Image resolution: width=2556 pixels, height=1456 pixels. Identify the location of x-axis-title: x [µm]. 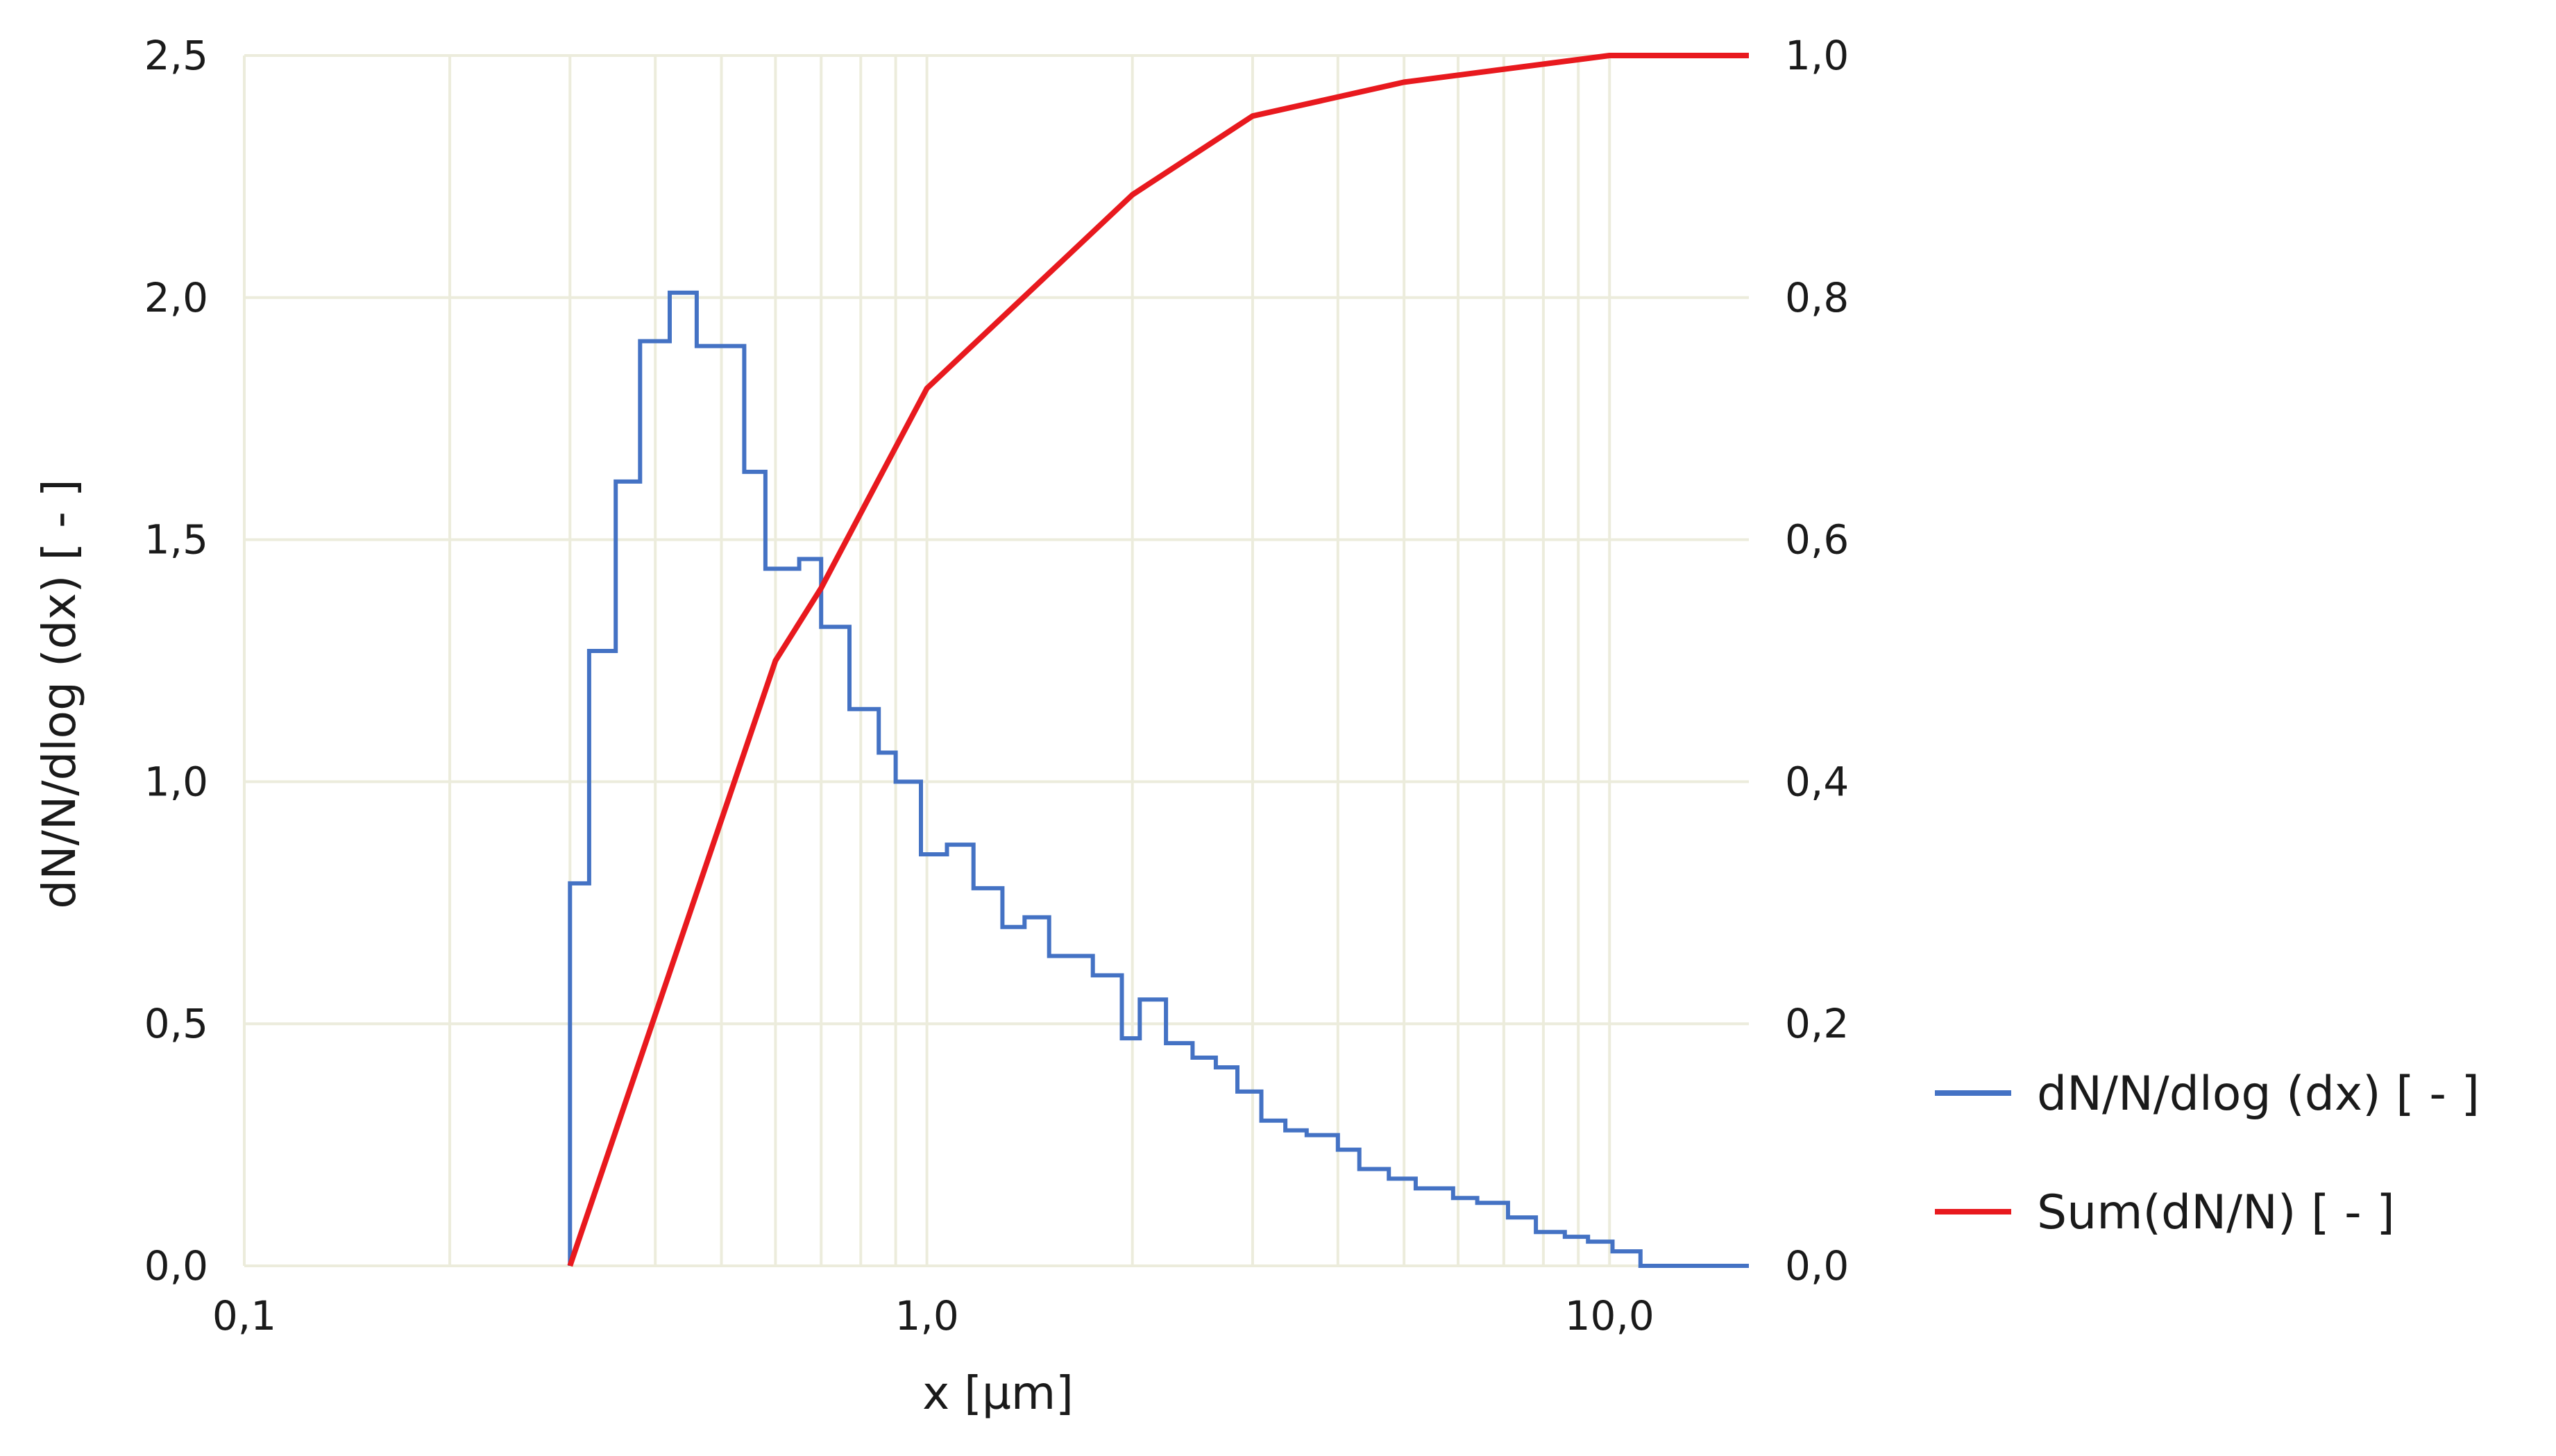
(998, 1393).